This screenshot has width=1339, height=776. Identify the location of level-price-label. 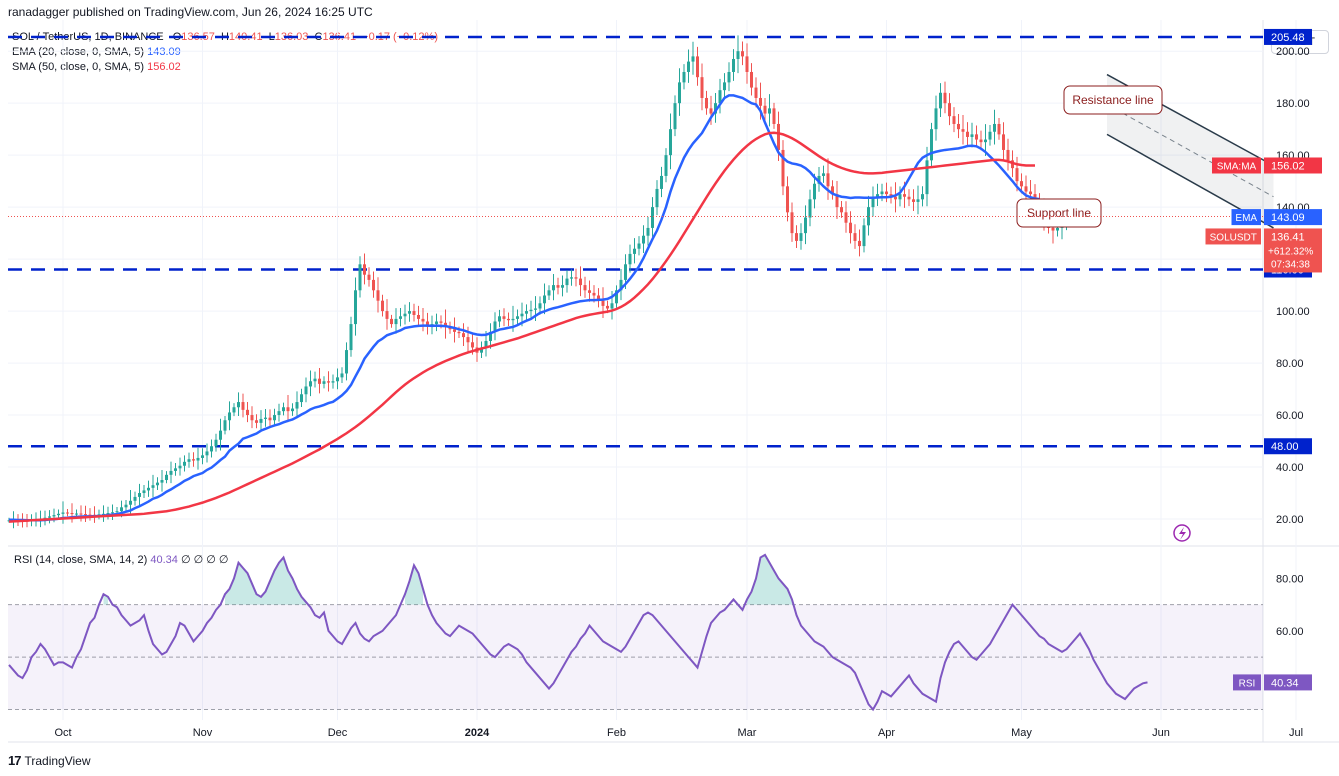
(1288, 36).